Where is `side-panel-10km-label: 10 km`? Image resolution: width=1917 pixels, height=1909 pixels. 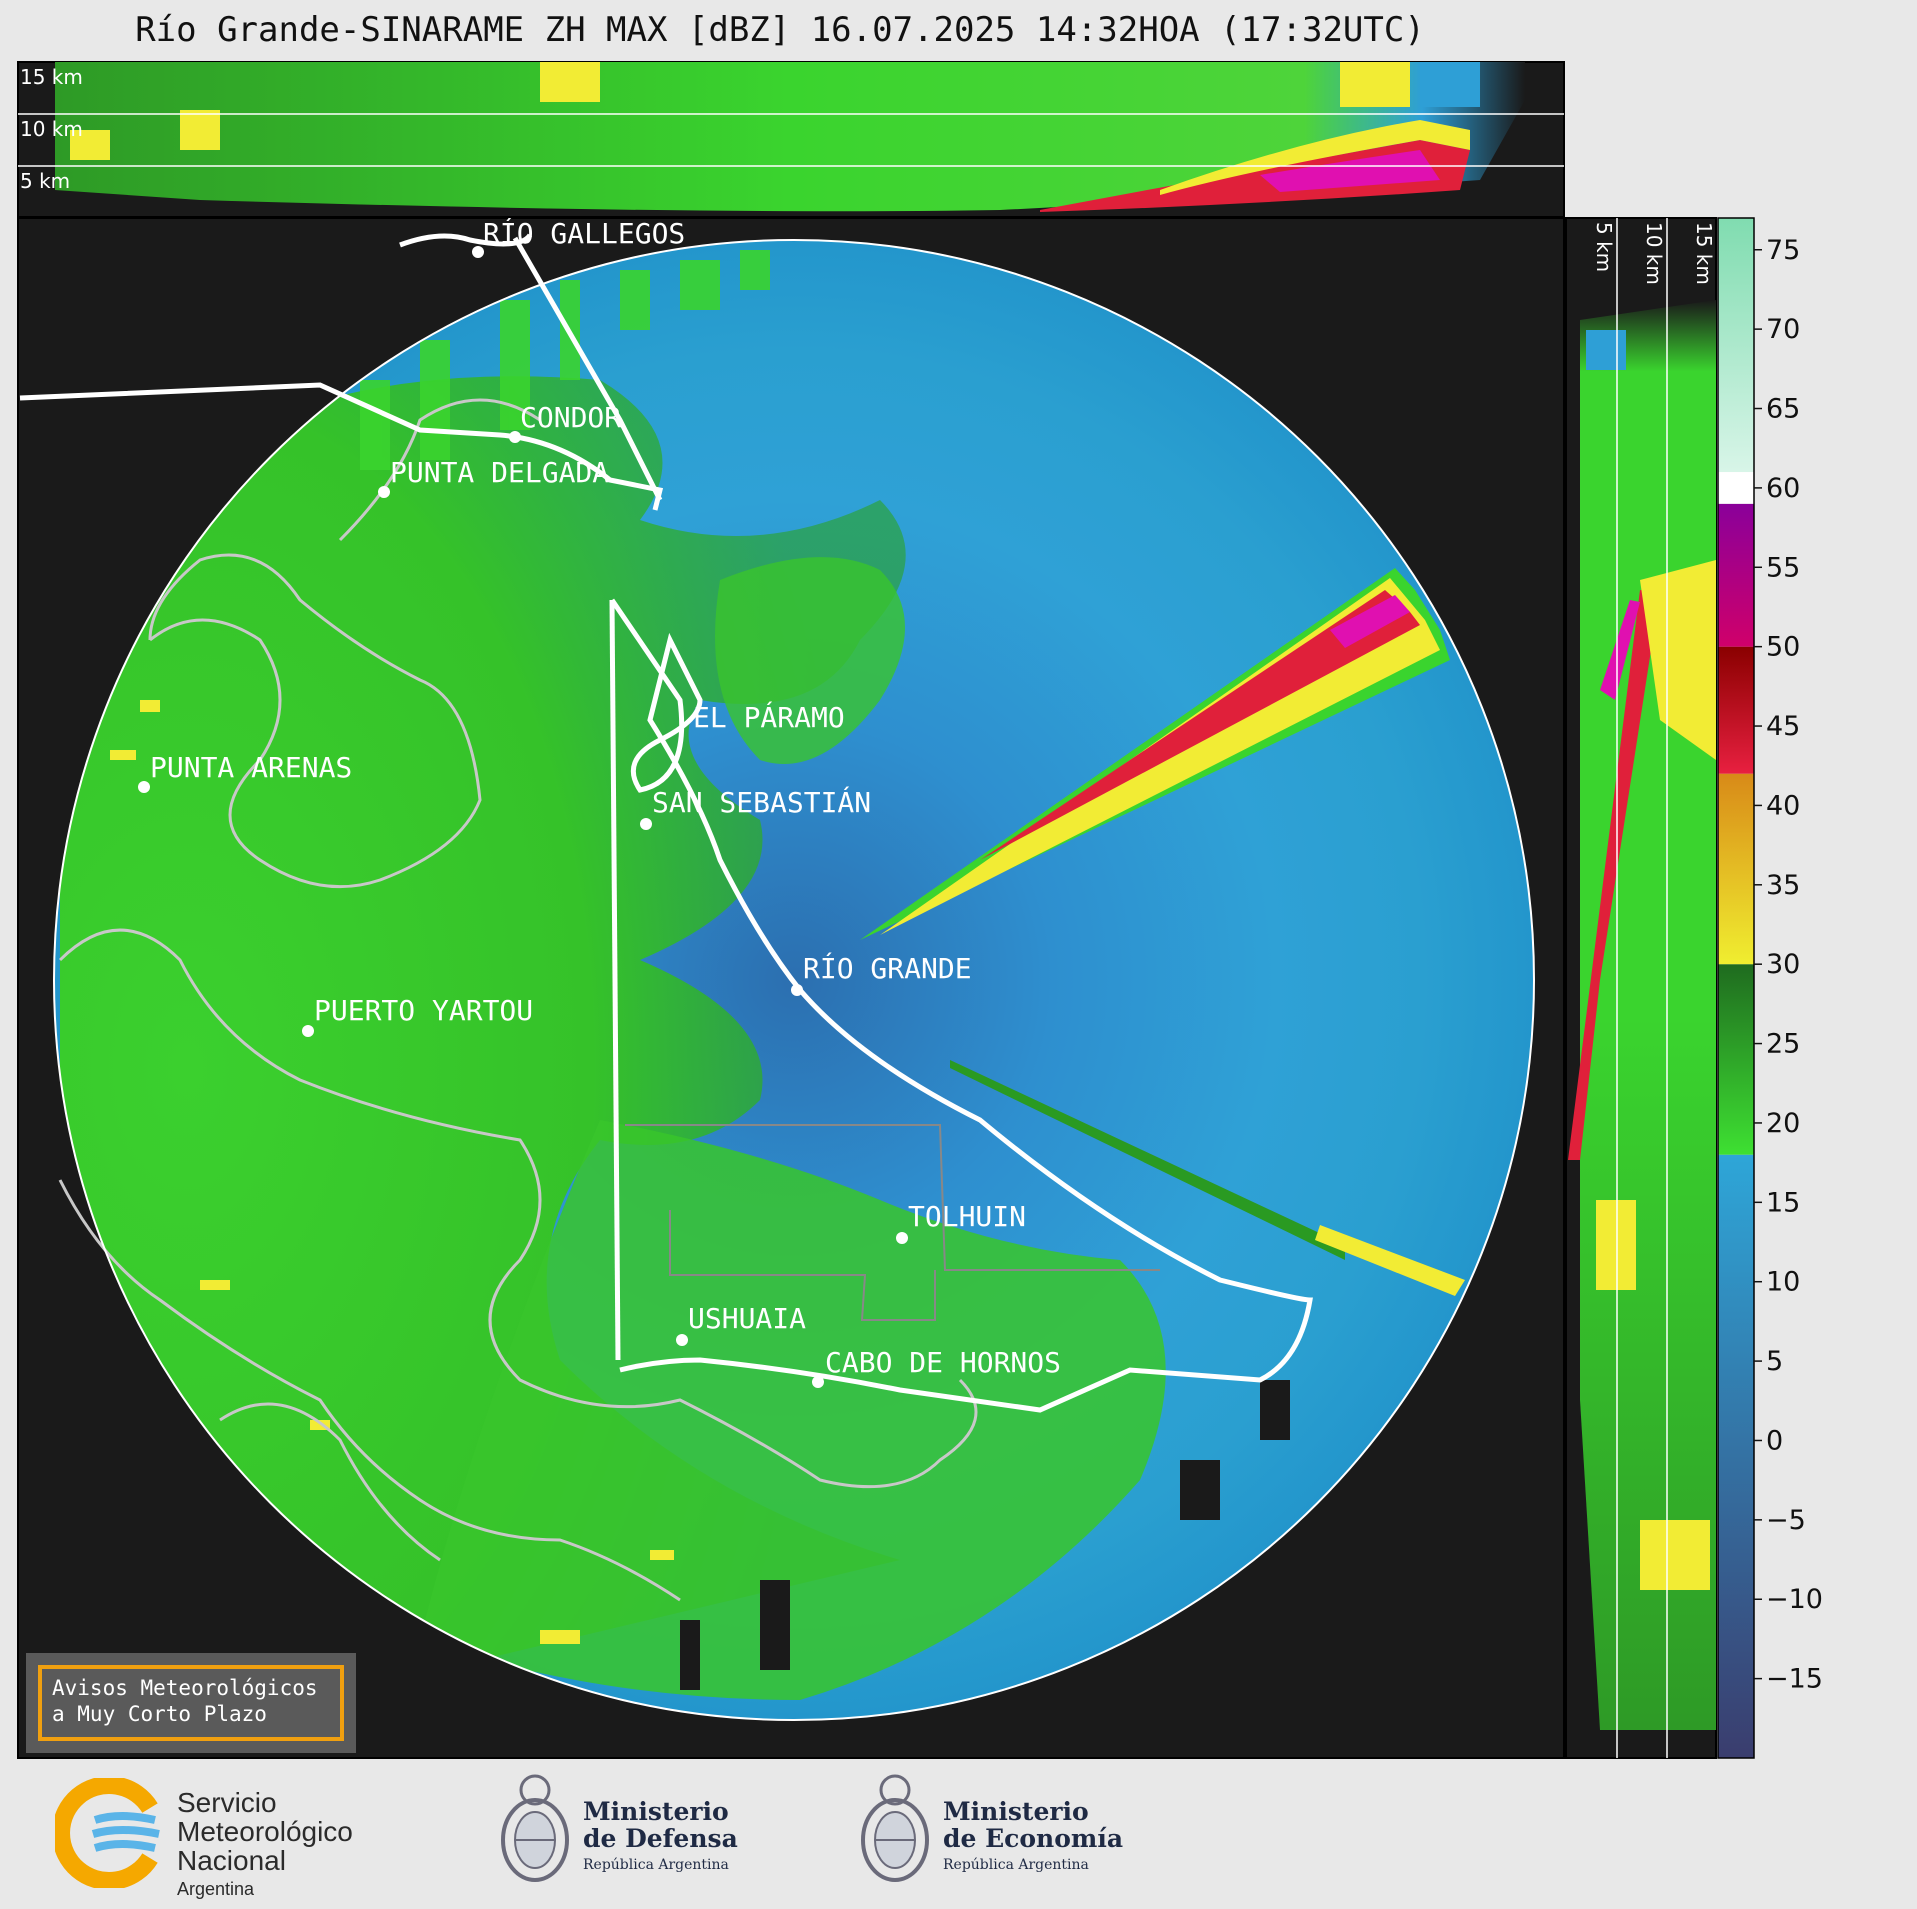 side-panel-10km-label: 10 km is located at coordinates (1654, 253).